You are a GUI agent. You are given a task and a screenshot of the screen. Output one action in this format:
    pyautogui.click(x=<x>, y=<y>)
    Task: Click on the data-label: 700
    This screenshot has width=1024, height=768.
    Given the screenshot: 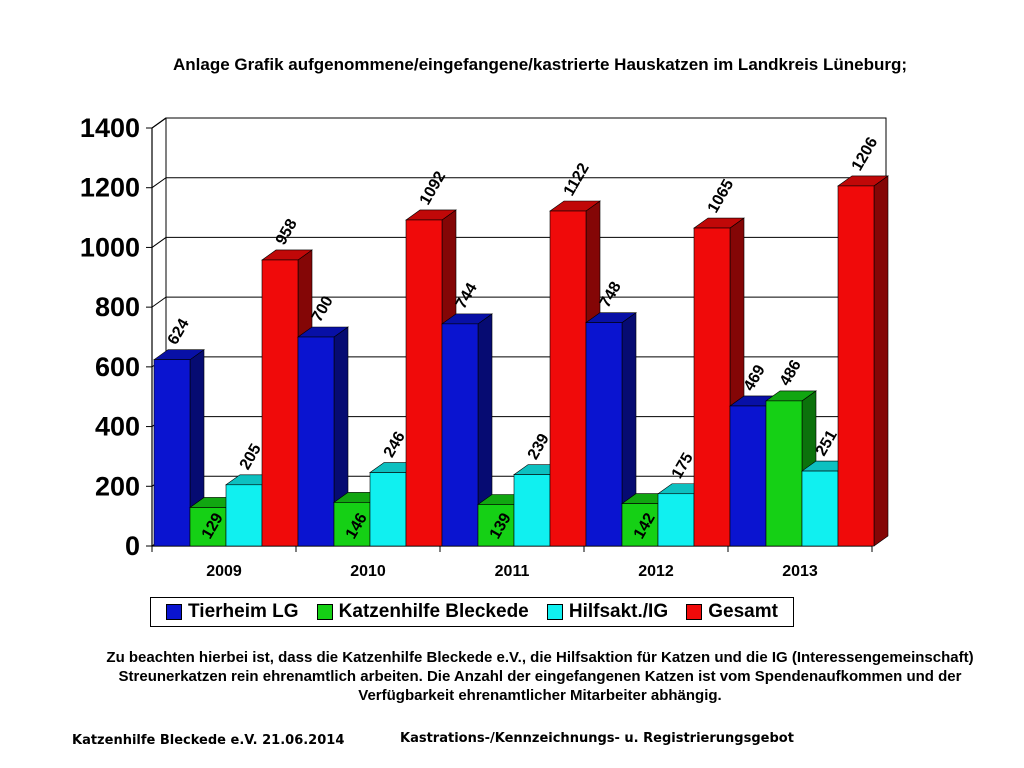 What is the action you would take?
    pyautogui.click(x=323, y=309)
    